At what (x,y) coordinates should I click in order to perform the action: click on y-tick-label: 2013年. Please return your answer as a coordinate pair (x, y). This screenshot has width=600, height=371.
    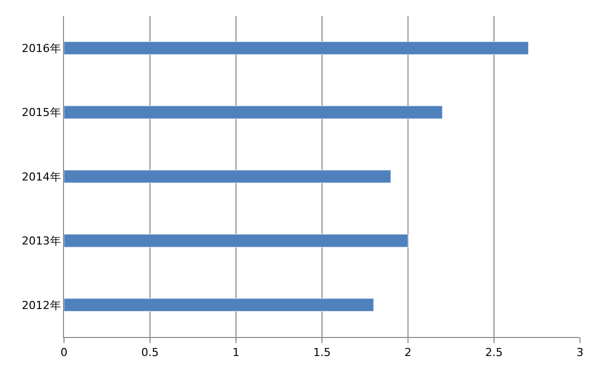
    Looking at the image, I should click on (41, 241).